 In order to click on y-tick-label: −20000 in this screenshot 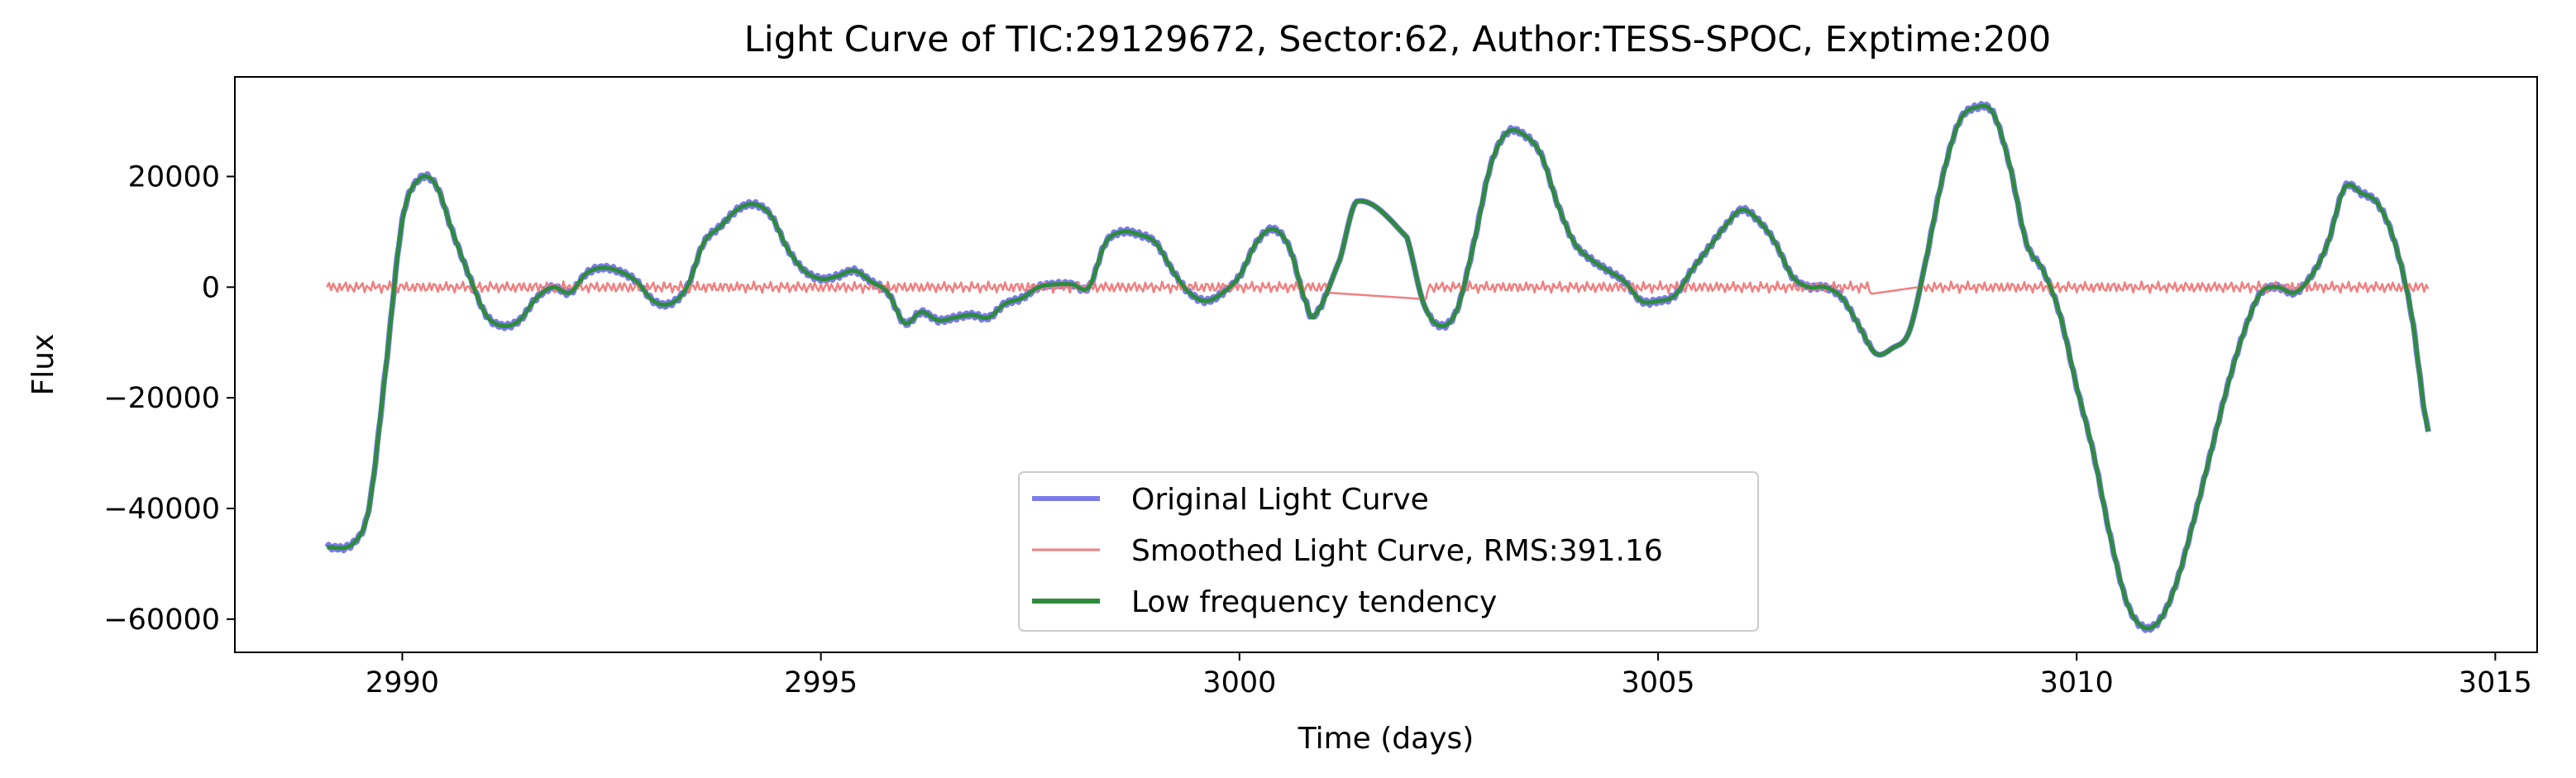, I will do `click(161, 398)`.